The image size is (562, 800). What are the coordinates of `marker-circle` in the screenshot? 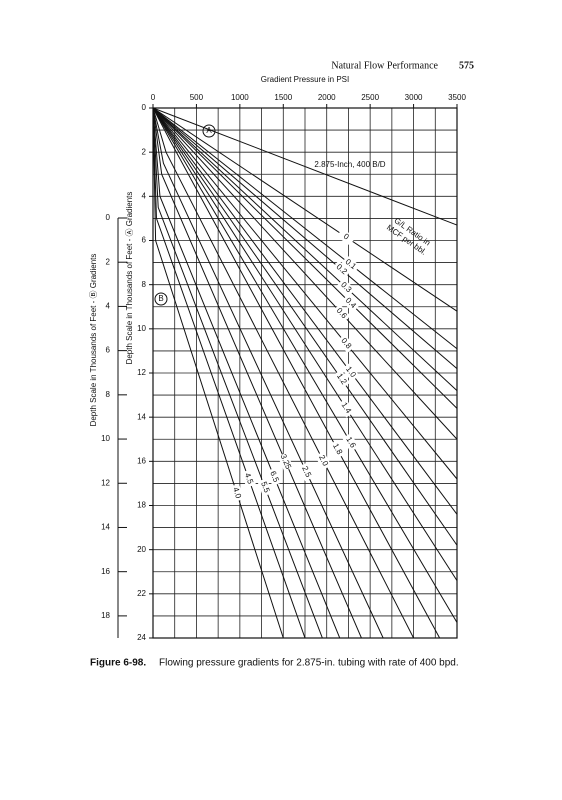 It's located at (161, 299).